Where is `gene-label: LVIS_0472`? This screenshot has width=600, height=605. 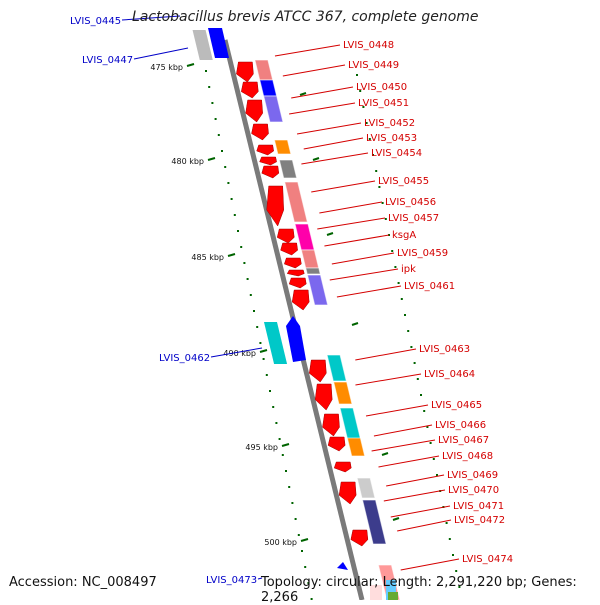 gene-label: LVIS_0472 is located at coordinates (479, 520).